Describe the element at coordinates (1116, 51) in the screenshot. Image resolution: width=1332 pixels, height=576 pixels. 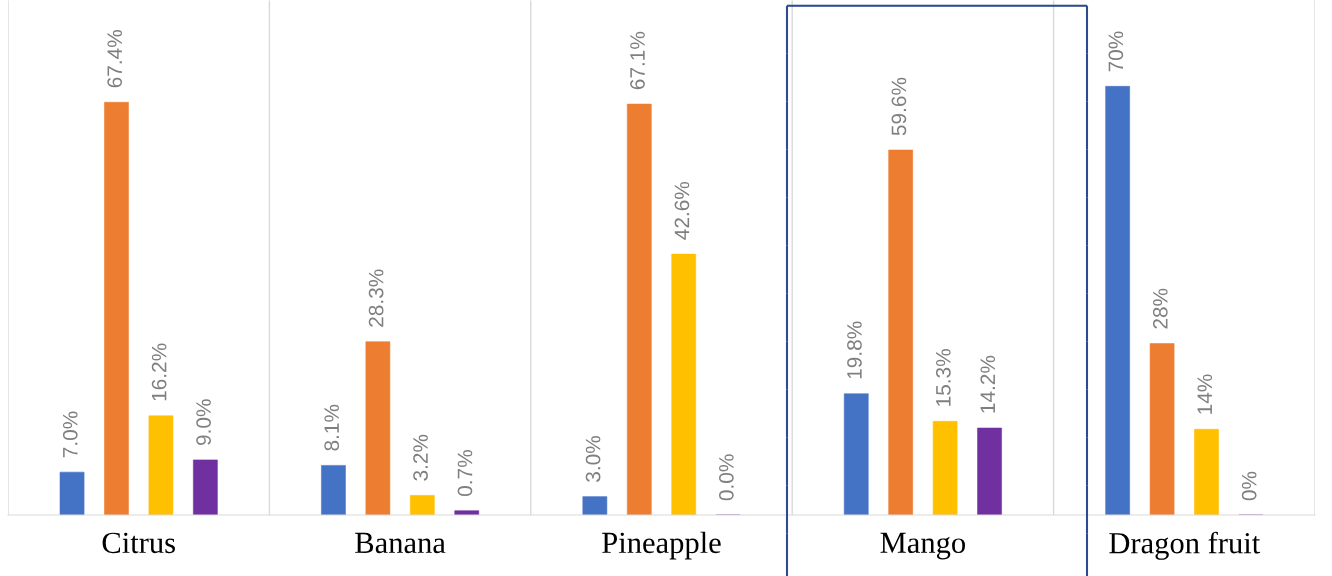
I see `data-label: 70%` at that location.